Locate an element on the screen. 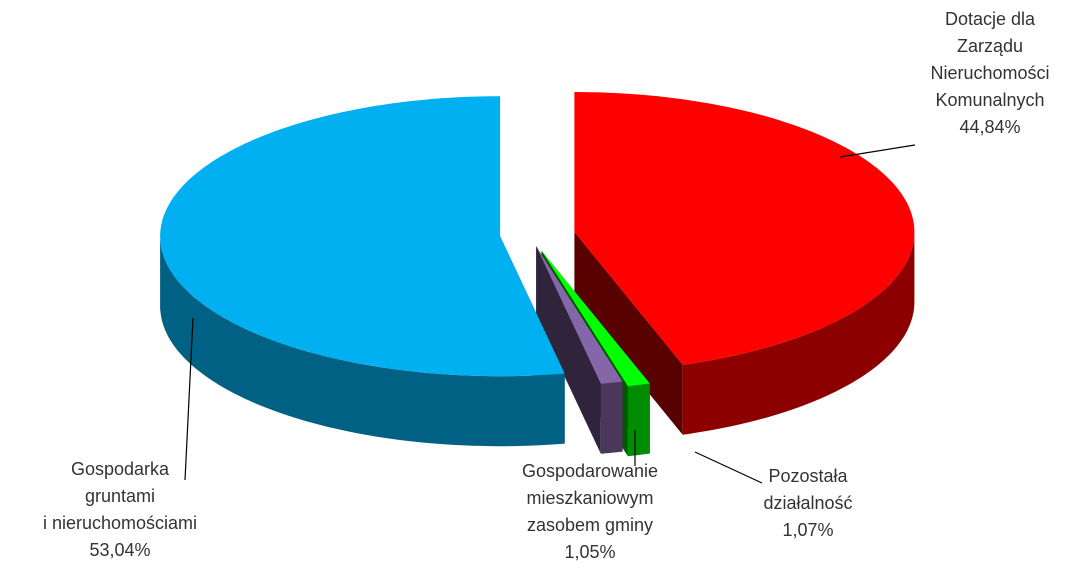 Image resolution: width=1086 pixels, height=564 pixels. slice-label: zasobem gminy is located at coordinates (590, 525).